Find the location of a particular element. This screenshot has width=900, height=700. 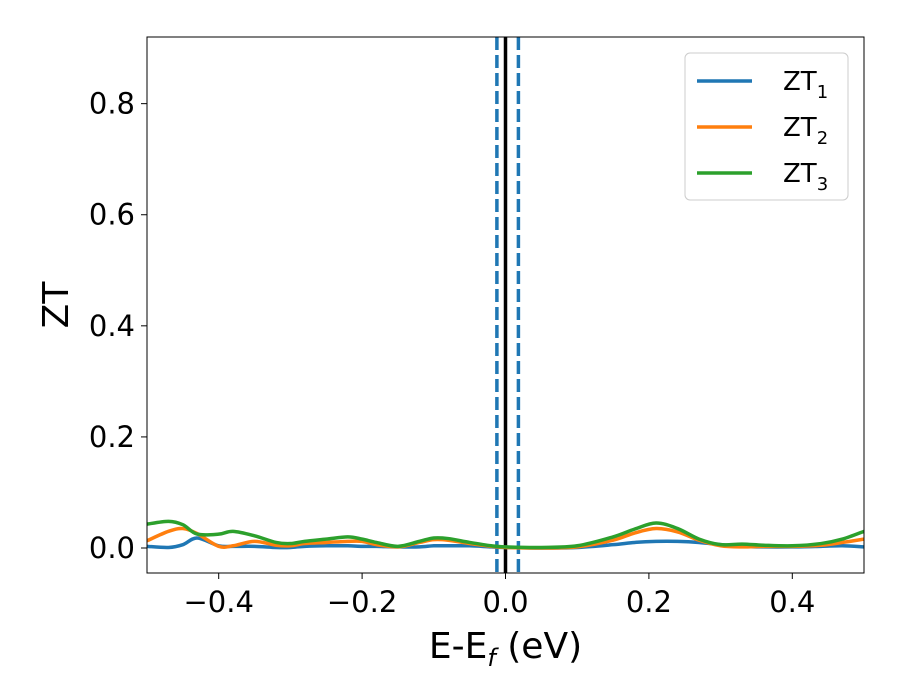

x-tick-label: −0.4 is located at coordinates (218, 602).